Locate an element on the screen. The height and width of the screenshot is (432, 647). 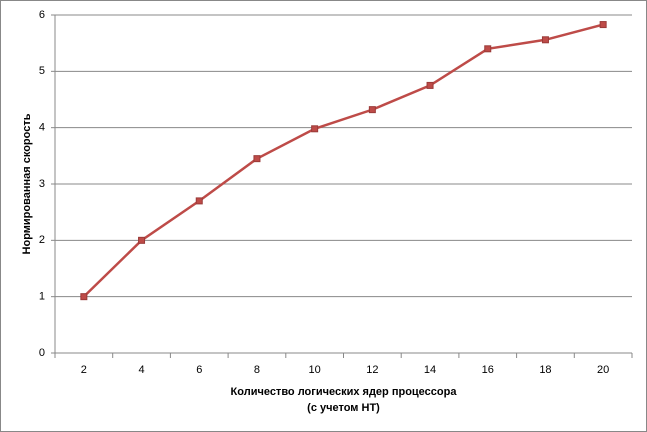
x-tick-label: 20 is located at coordinates (603, 370).